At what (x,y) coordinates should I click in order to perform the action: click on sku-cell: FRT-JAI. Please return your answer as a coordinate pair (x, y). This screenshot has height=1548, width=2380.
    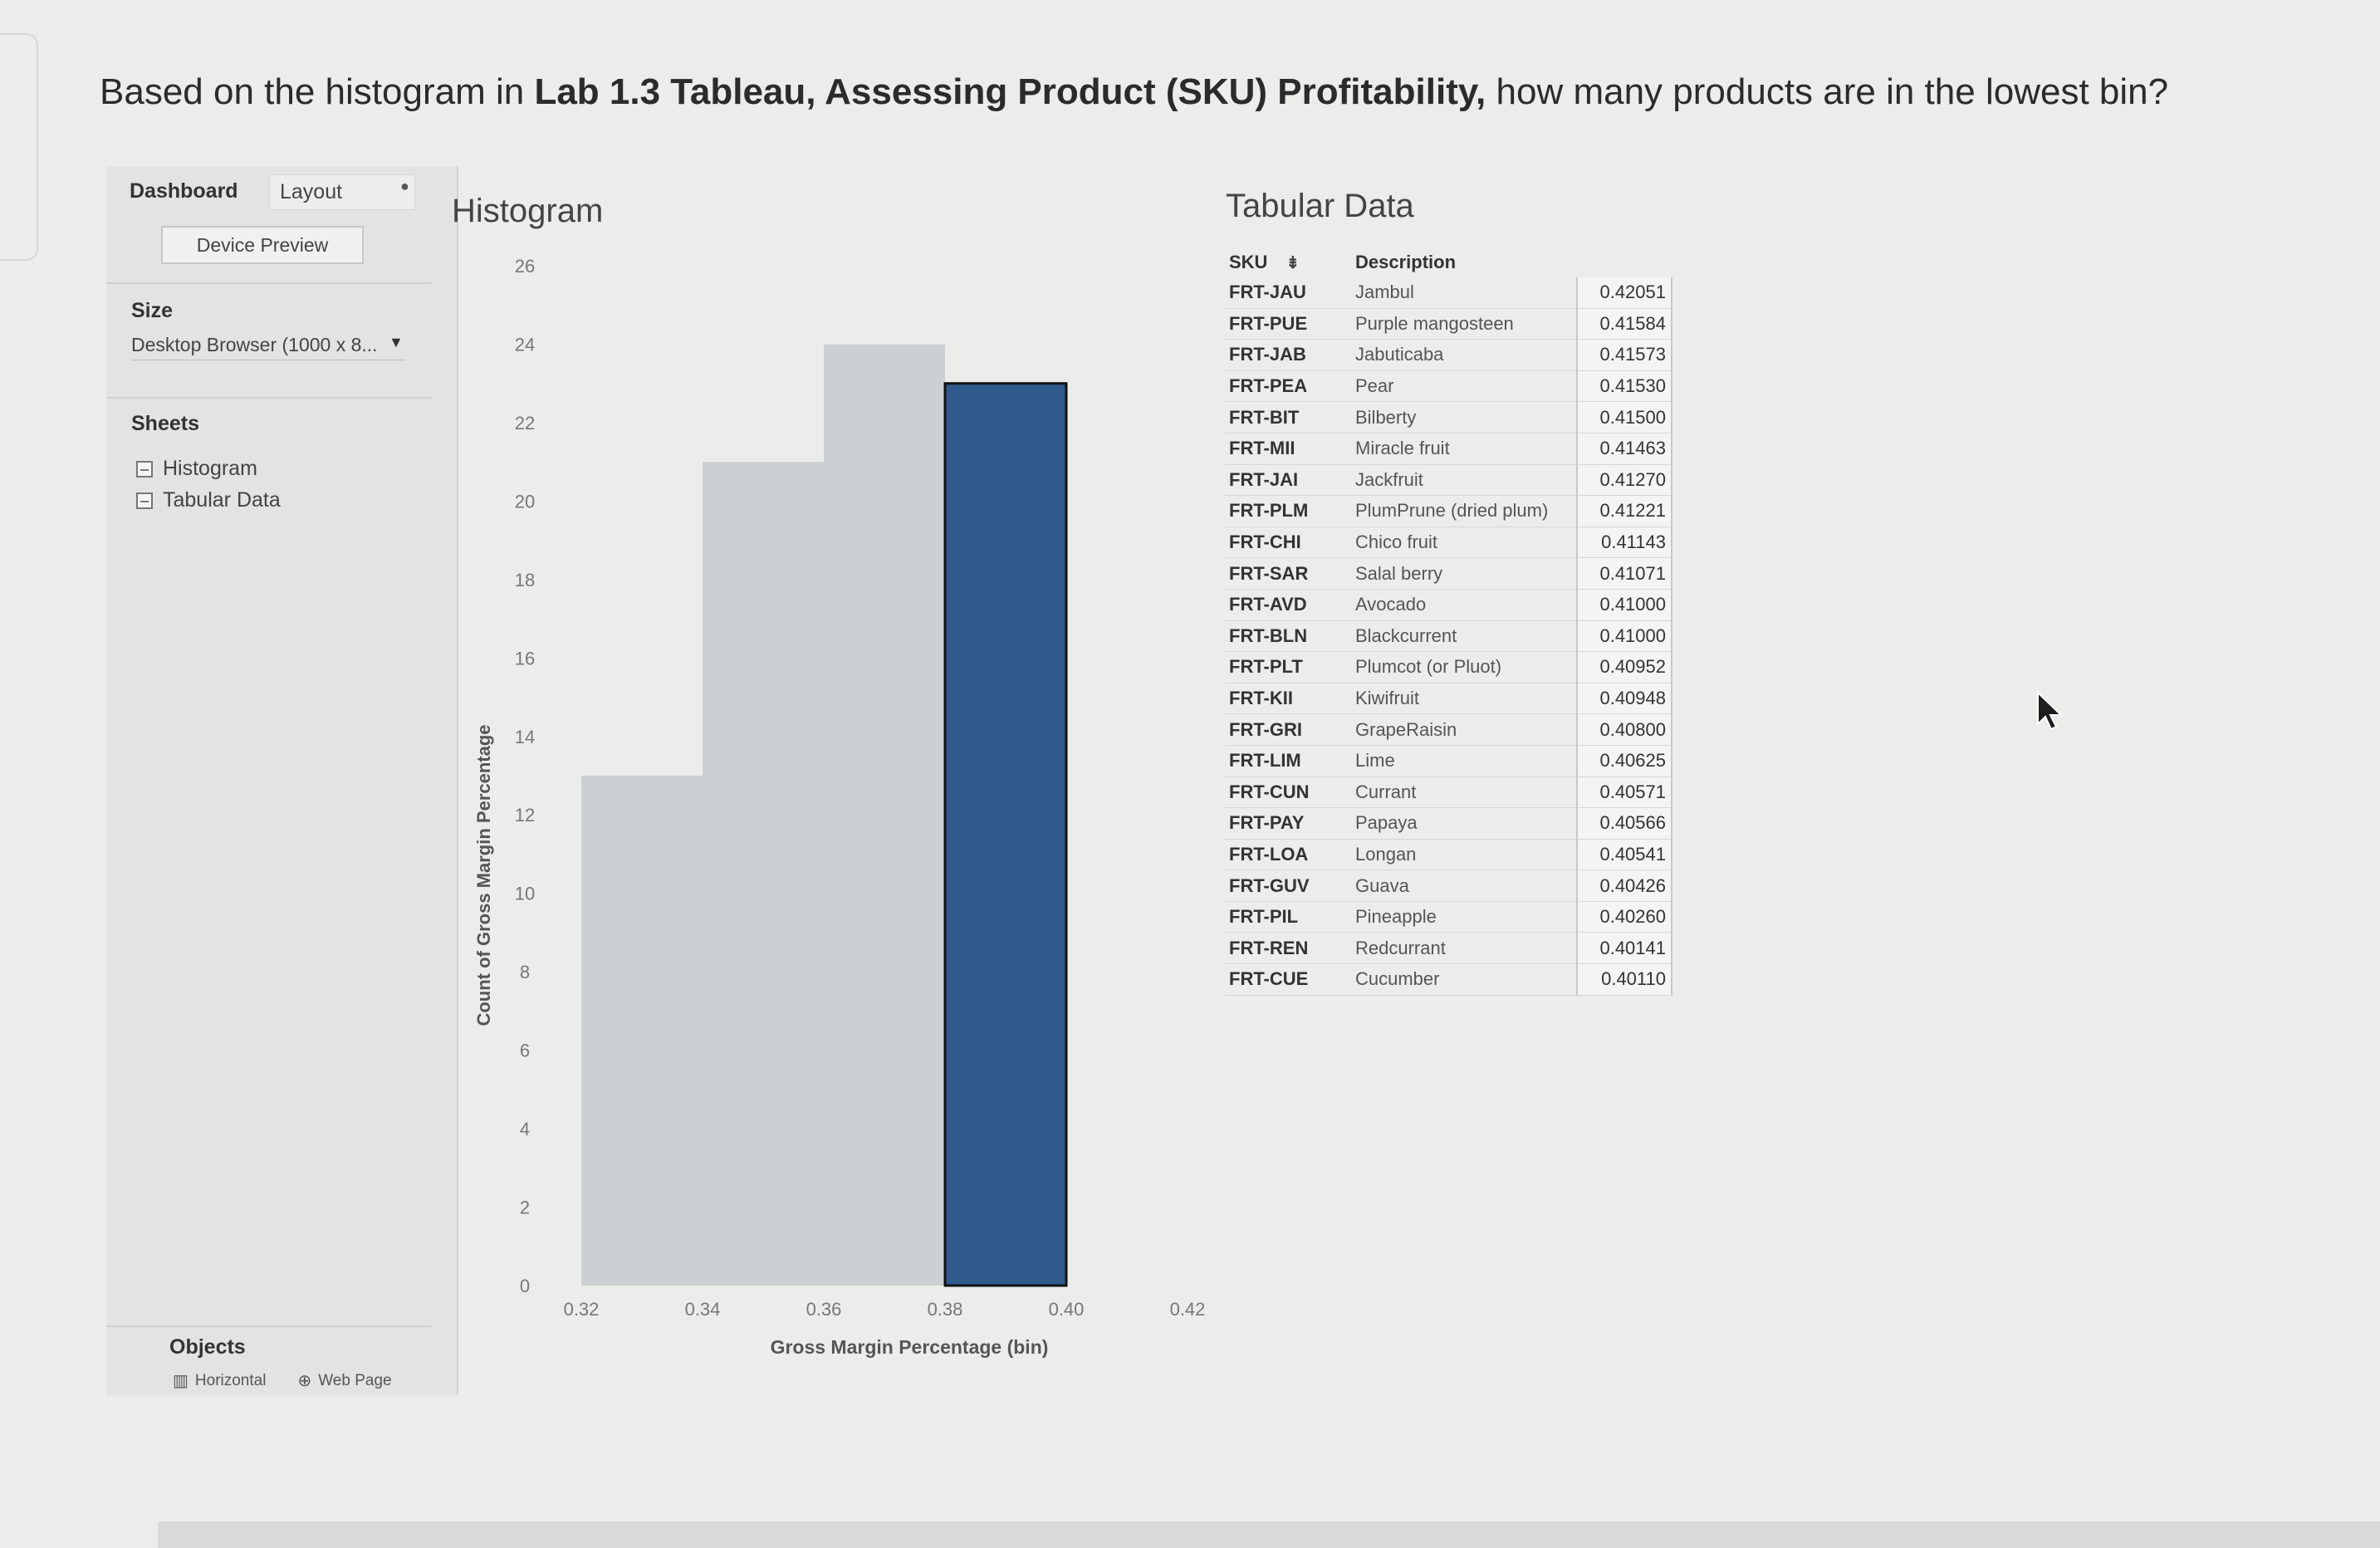
    Looking at the image, I should click on (1287, 480).